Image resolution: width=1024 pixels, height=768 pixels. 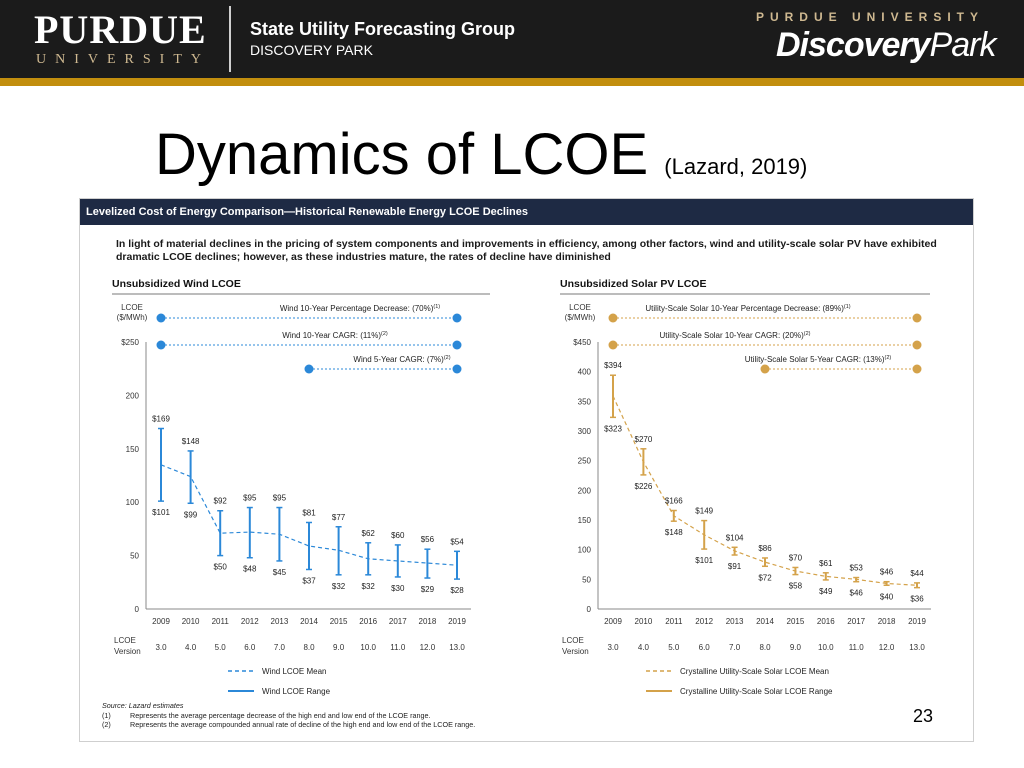 What do you see at coordinates (191, 514) in the screenshot?
I see `wind-low-label: $99` at bounding box center [191, 514].